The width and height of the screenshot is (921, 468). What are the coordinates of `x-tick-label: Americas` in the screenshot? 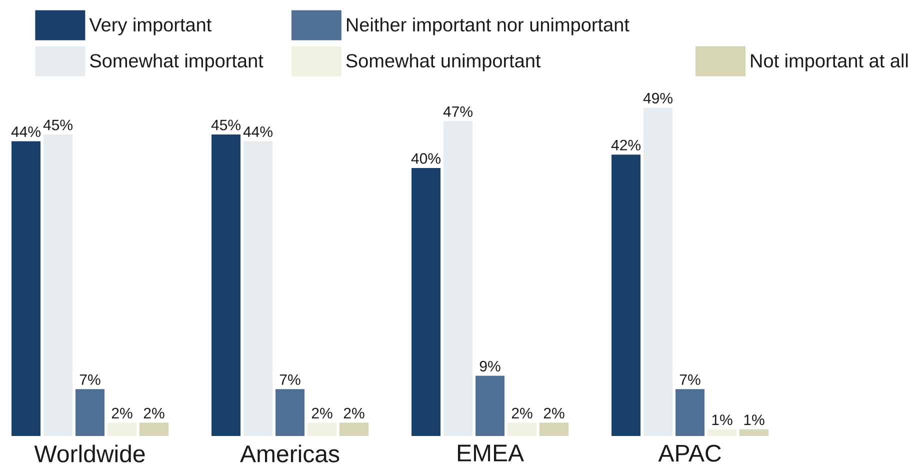 It's located at (290, 453).